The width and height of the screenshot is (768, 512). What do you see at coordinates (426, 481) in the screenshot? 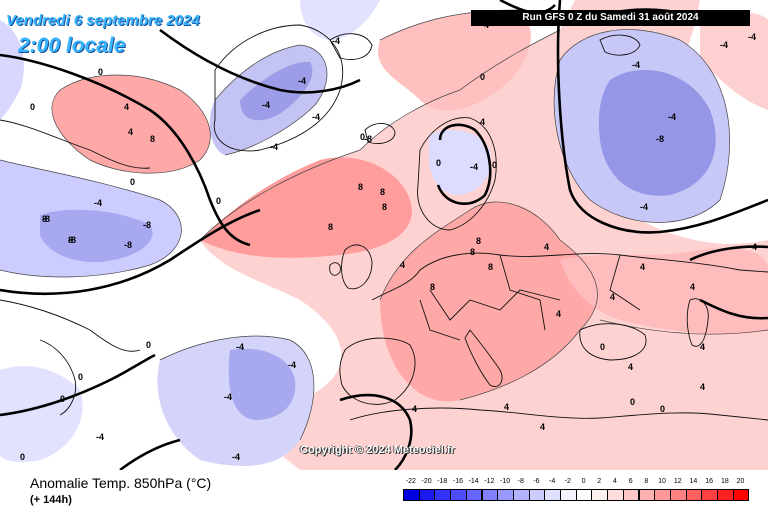
I see `scale-tick-label: -20` at bounding box center [426, 481].